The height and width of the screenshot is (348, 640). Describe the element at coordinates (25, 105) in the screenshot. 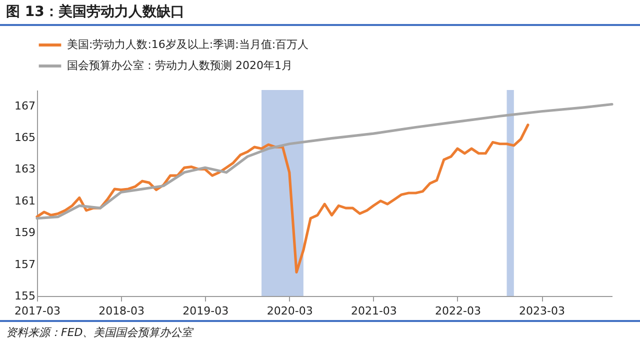

I see `y-tick-label: 167` at that location.